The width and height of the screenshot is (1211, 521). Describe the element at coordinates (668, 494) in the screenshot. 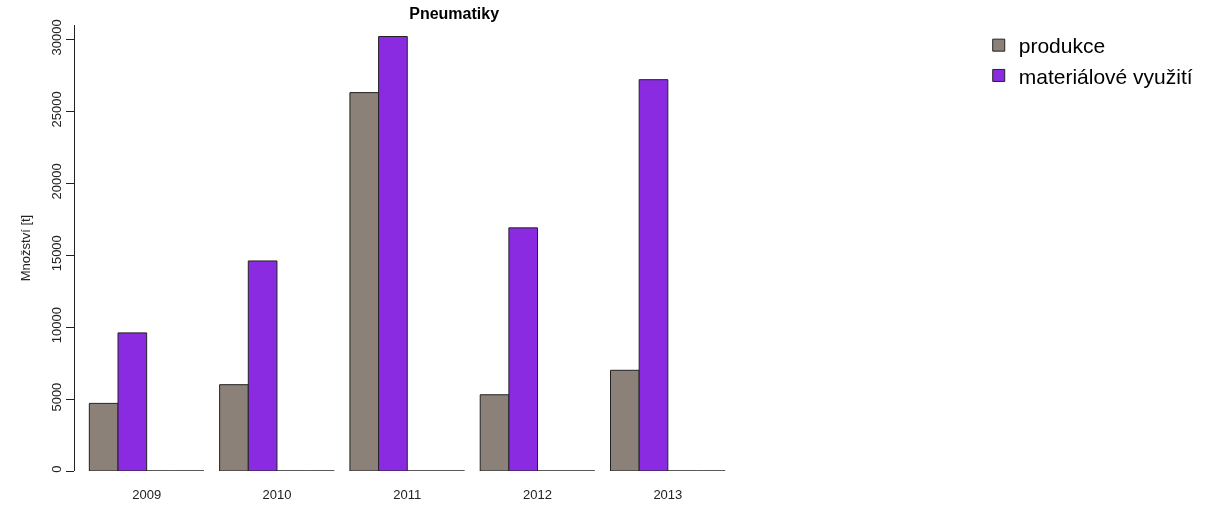

I see `x-tick-label: 2013` at that location.